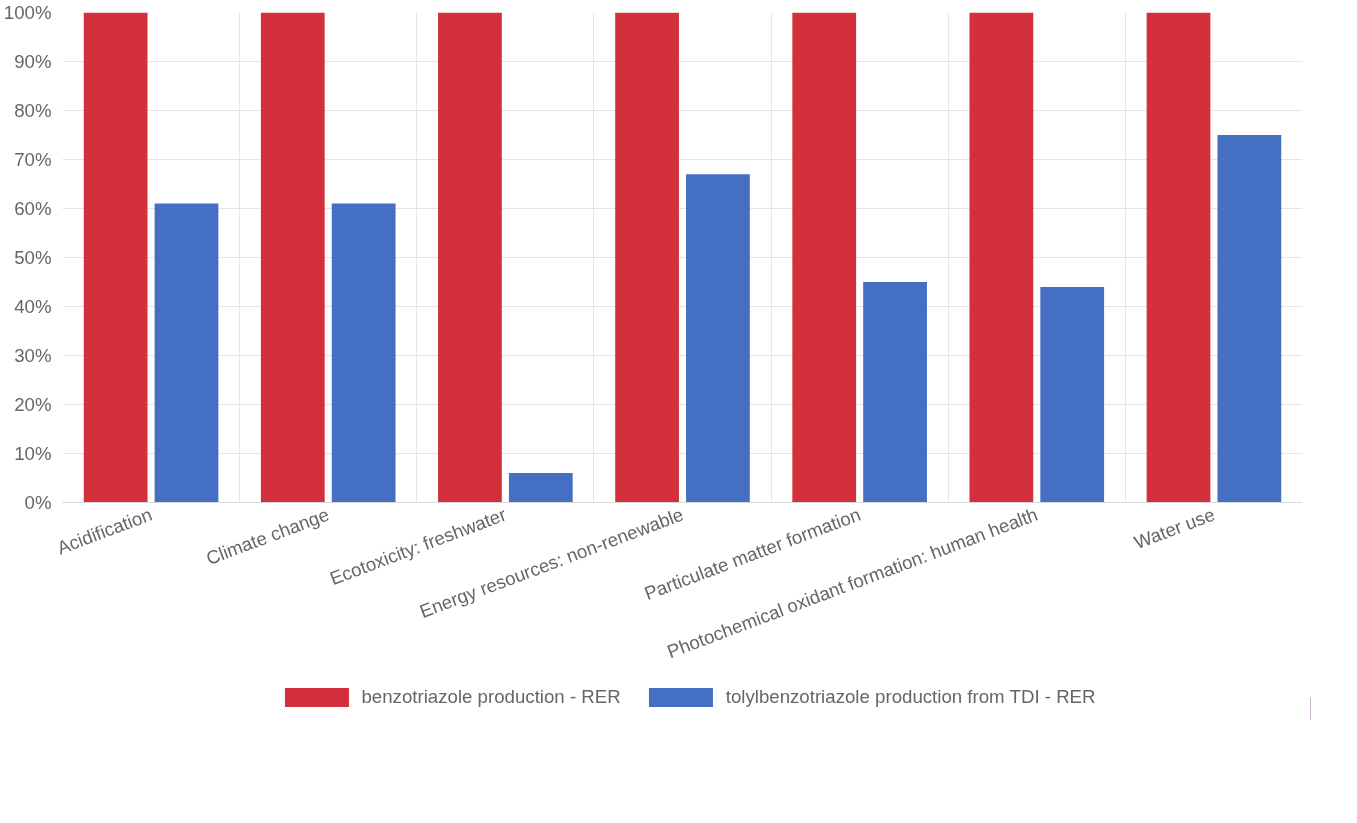 This screenshot has width=1357, height=823. Describe the element at coordinates (33, 306) in the screenshot. I see `y-tick-label: 40%` at that location.